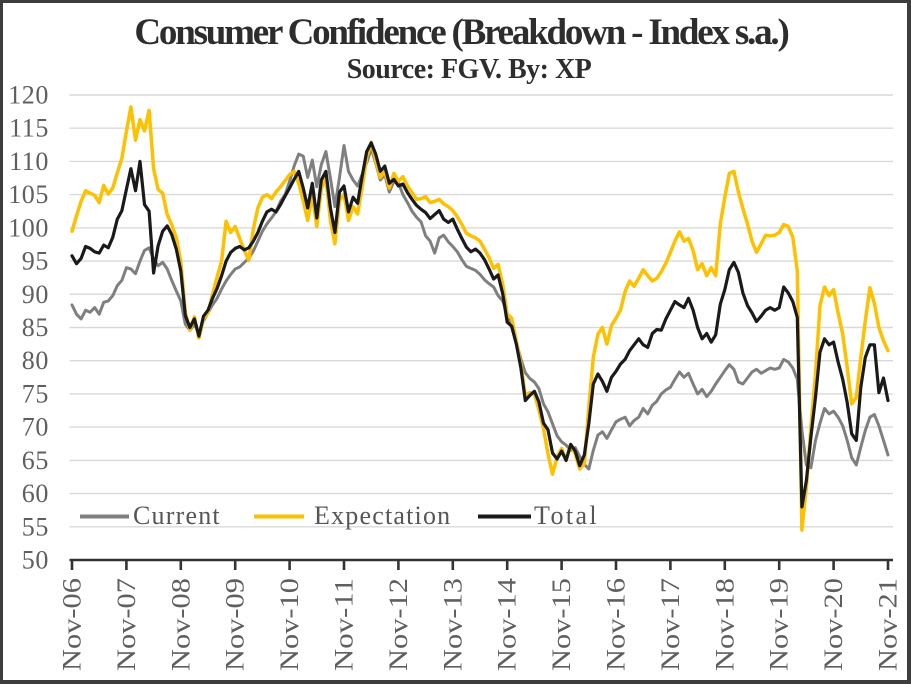 This screenshot has width=911, height=689. What do you see at coordinates (72, 624) in the screenshot?
I see `svg-text: Nov-06` at bounding box center [72, 624].